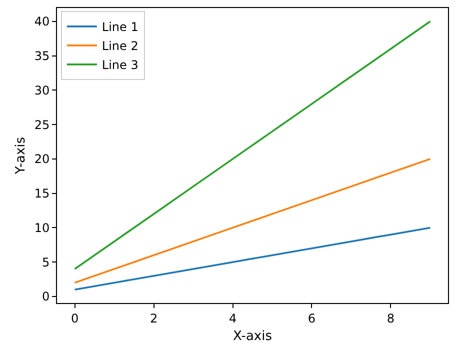 The image size is (474, 350). I want to click on y-tick-label: 25, so click(42, 125).